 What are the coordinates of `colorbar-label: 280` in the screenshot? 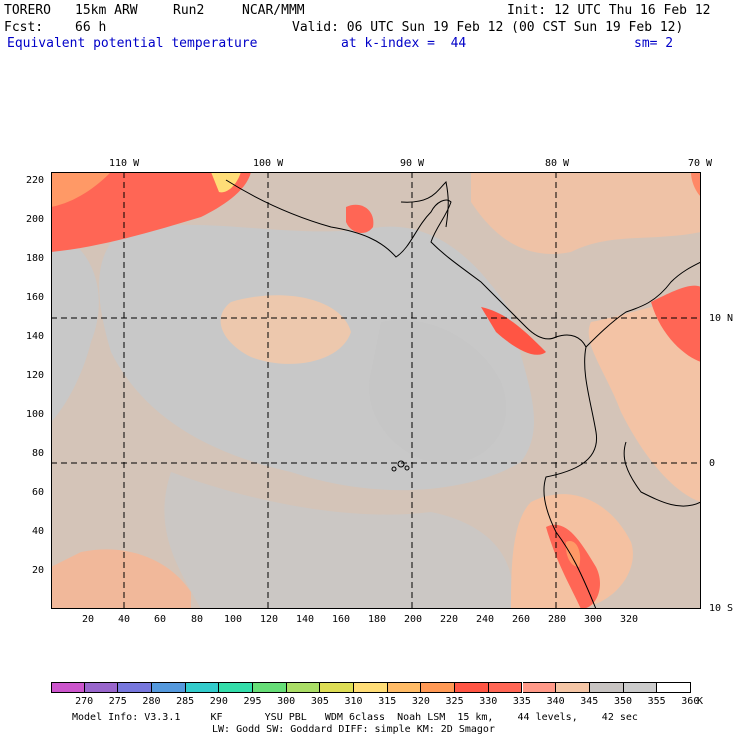 It's located at (151, 701).